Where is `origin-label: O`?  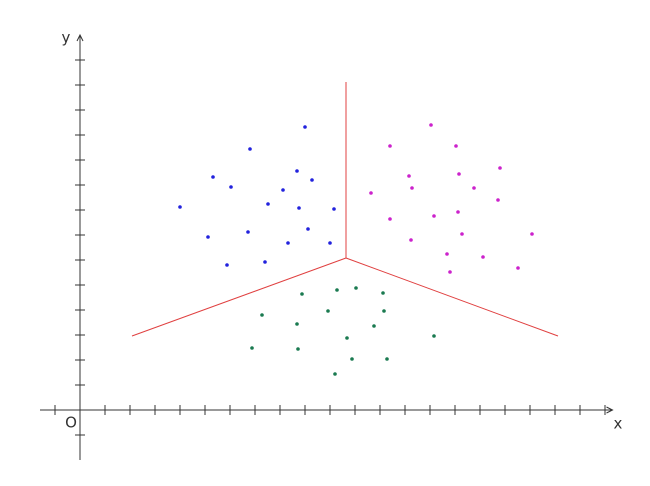
origin-label: O is located at coordinates (71, 423).